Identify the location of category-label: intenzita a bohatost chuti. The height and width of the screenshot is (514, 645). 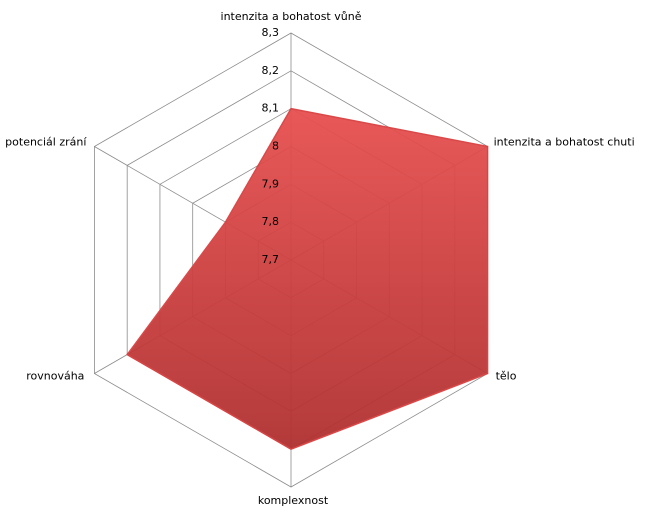
(564, 142).